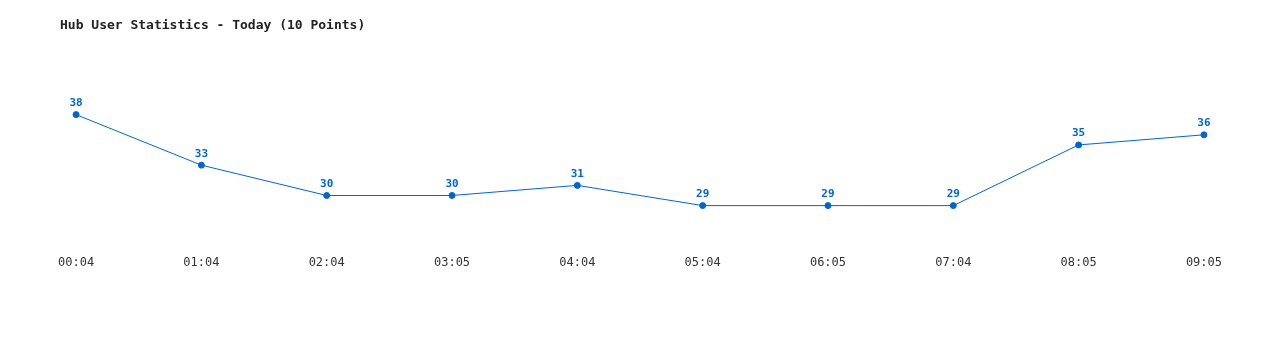 The image size is (1280, 350). I want to click on x-tick-label: 05:04, so click(702, 261).